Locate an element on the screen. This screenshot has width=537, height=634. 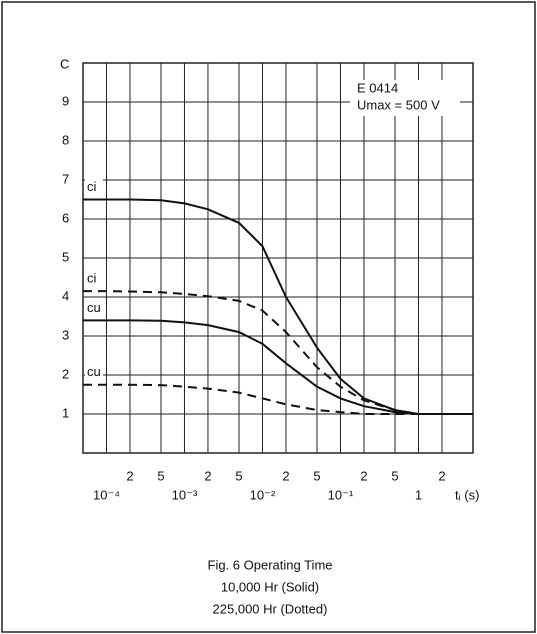
y-tick-label: 1 is located at coordinates (65, 412).